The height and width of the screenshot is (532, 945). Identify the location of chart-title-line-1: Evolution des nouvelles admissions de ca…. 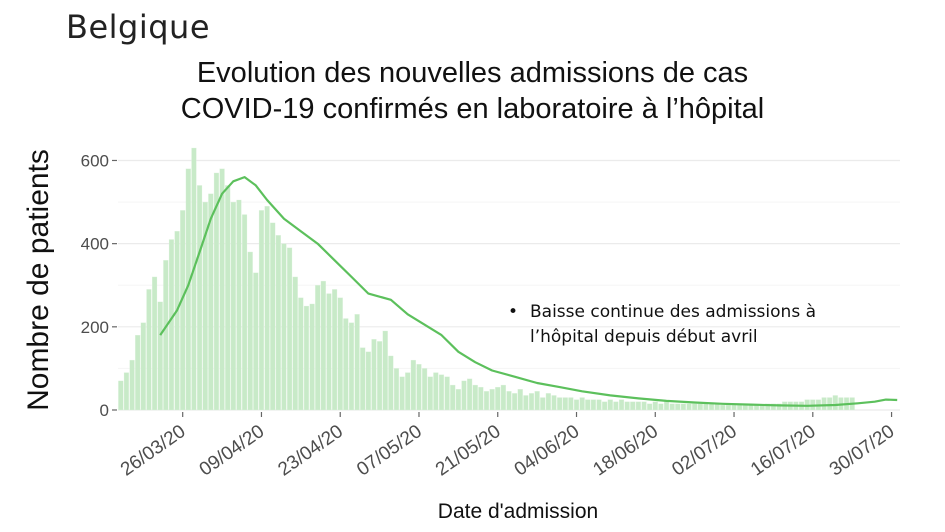
(472, 73).